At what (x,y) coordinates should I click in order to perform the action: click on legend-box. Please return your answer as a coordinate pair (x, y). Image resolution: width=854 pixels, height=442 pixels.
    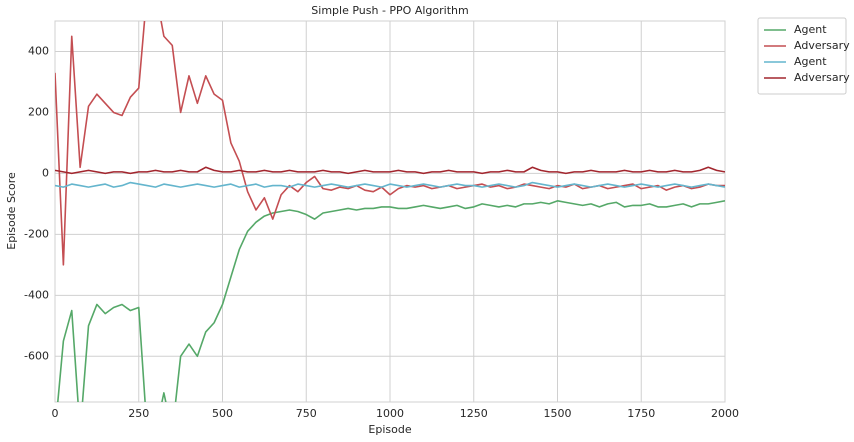
    Looking at the image, I should click on (802, 56).